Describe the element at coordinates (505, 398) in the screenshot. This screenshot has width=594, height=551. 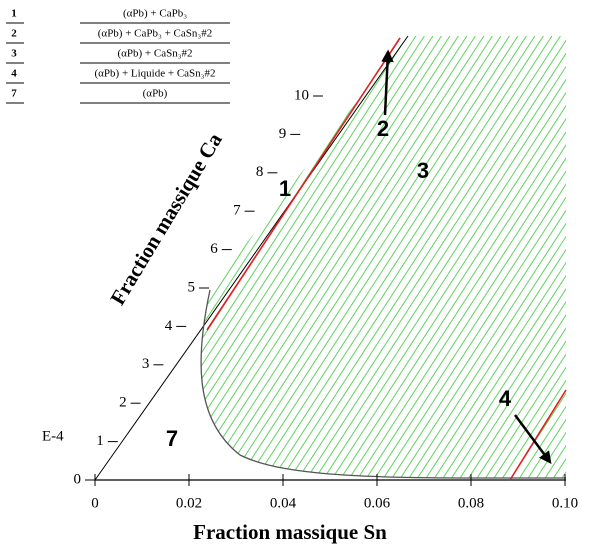
I see `region-label: 4` at that location.